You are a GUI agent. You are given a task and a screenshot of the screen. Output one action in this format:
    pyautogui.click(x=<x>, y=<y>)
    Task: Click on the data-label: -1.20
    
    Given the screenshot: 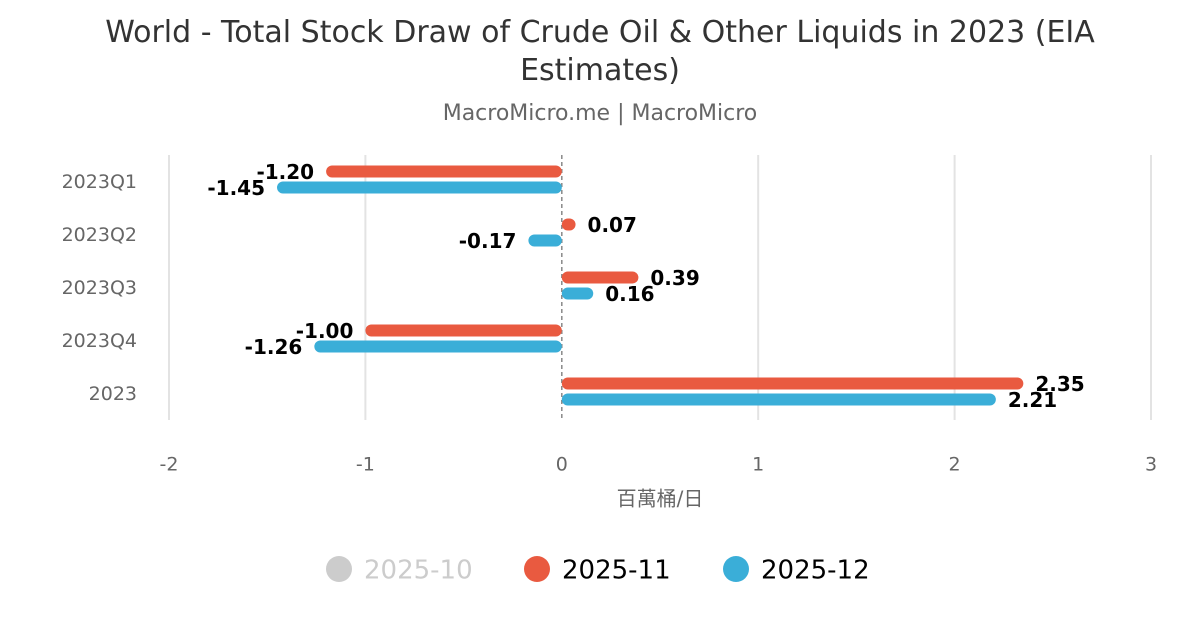 What is the action you would take?
    pyautogui.click(x=285, y=172)
    